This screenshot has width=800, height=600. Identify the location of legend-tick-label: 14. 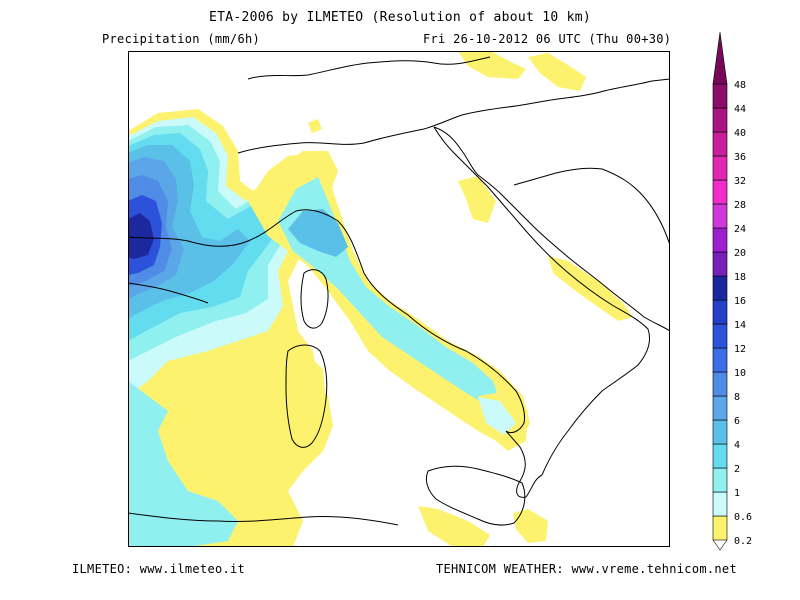
(740, 325).